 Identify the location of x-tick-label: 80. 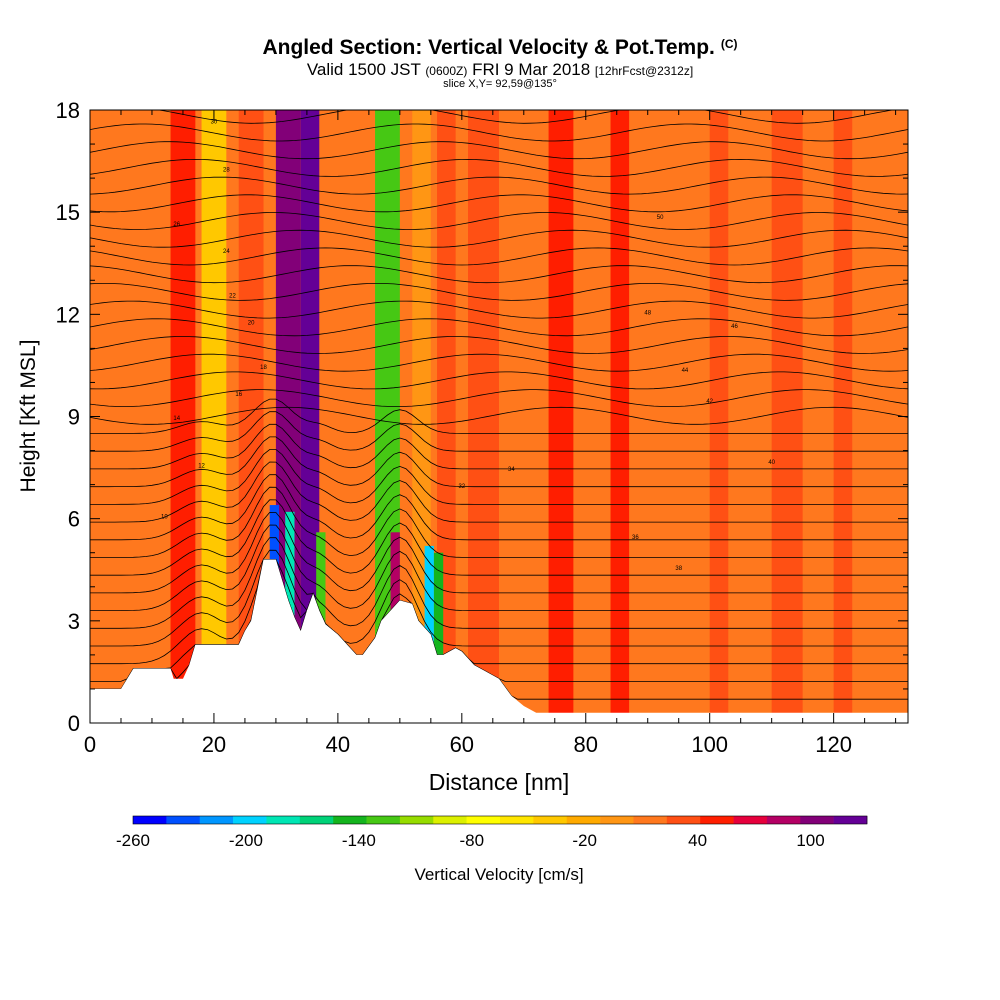
(586, 744).